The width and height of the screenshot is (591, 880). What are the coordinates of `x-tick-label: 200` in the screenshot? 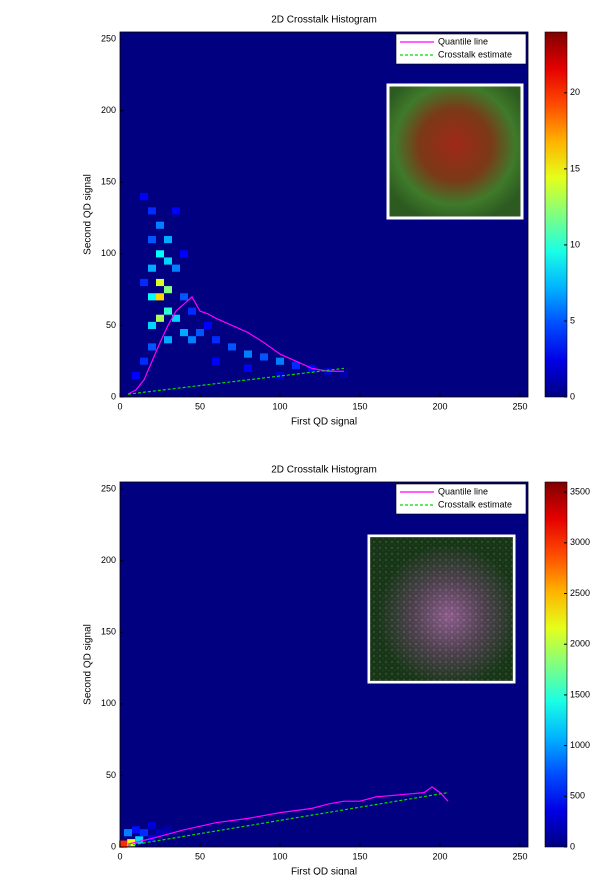 It's located at (439, 856).